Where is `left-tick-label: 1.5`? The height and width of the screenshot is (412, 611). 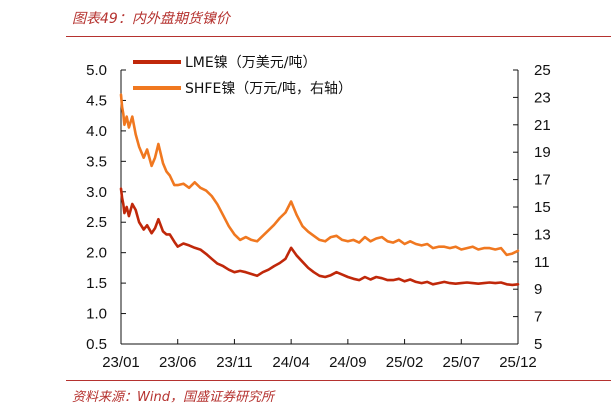 left-tick-label: 1.5 is located at coordinates (96, 283).